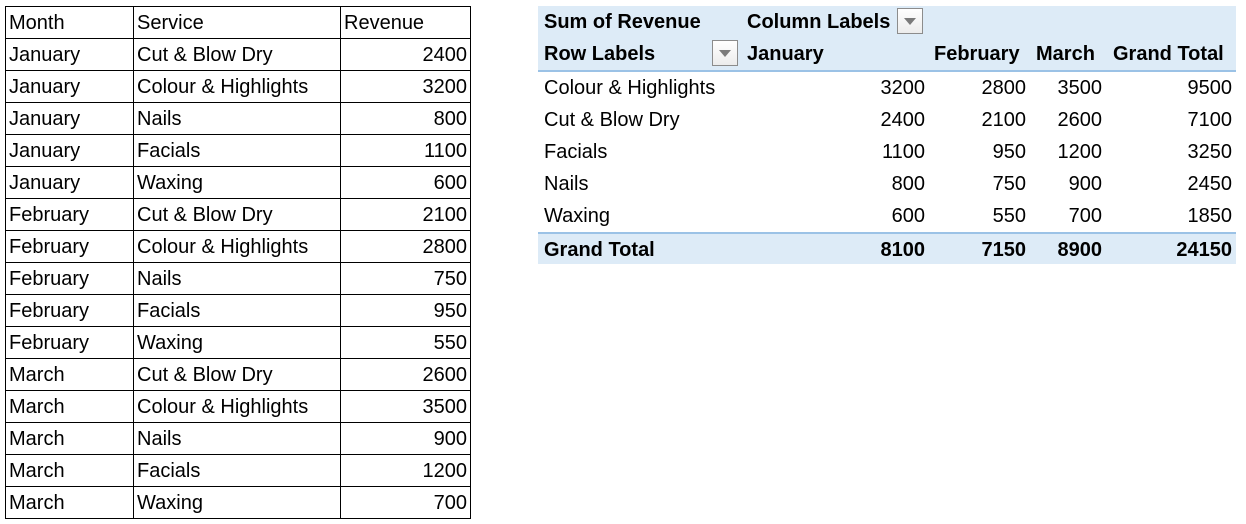 Image resolution: width=1246 pixels, height=524 pixels. I want to click on pivot-value-grand-total: 9500, so click(1210, 88).